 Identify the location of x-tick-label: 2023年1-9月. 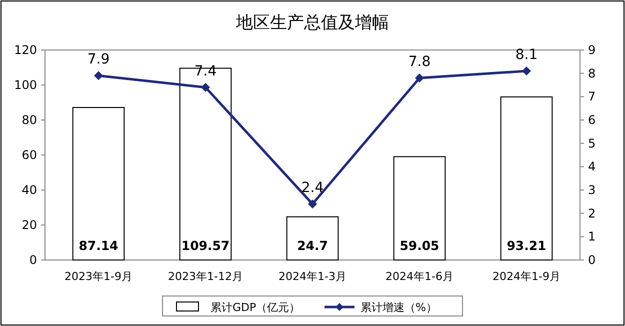
(98, 276).